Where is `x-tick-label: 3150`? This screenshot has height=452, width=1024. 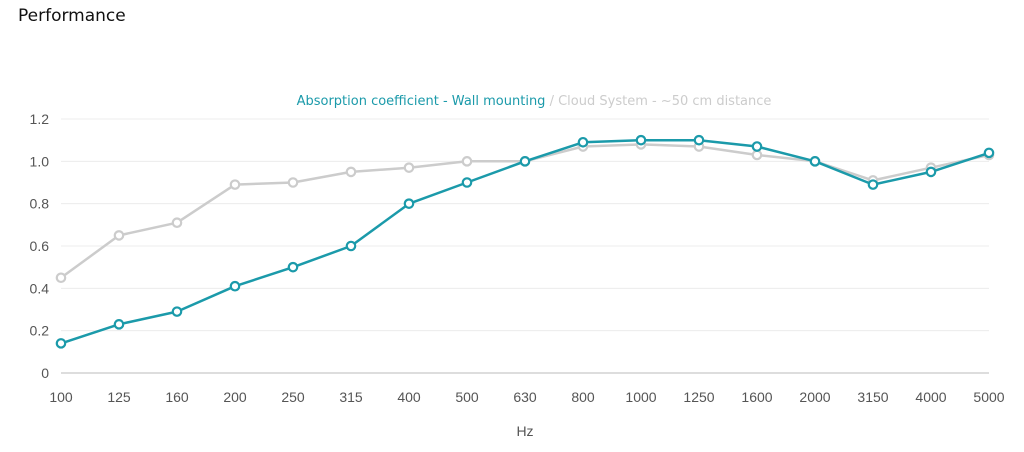 x-tick-label: 3150 is located at coordinates (872, 397).